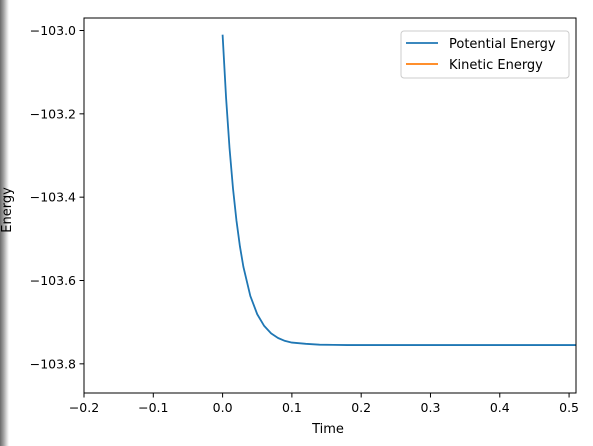  Describe the element at coordinates (53, 363) in the screenshot. I see `y-tick-label: −103.8` at that location.